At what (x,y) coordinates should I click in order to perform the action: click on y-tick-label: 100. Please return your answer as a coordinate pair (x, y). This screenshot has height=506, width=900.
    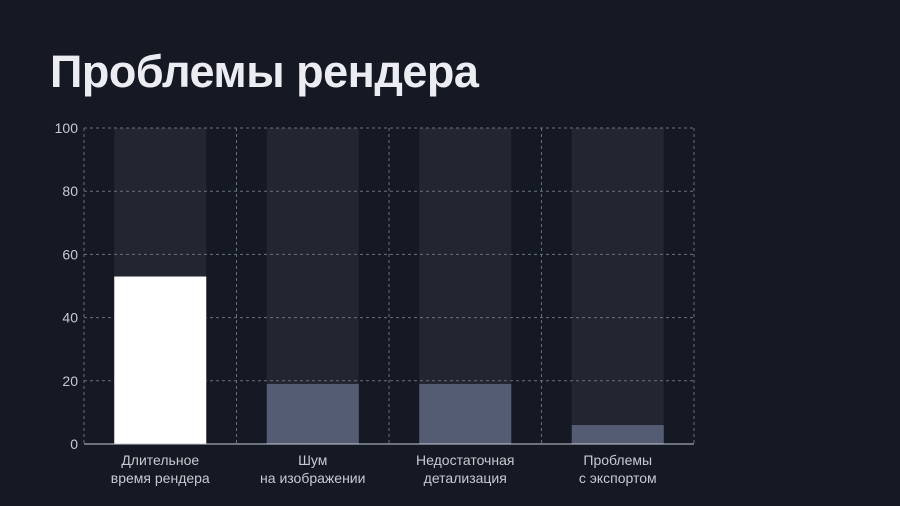
    Looking at the image, I should click on (67, 128).